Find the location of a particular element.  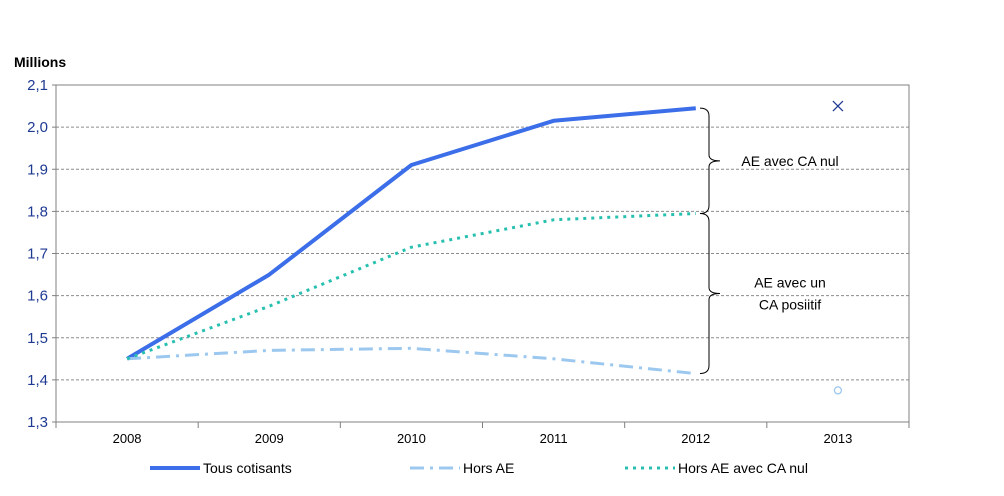

point-marker-x is located at coordinates (838, 106).